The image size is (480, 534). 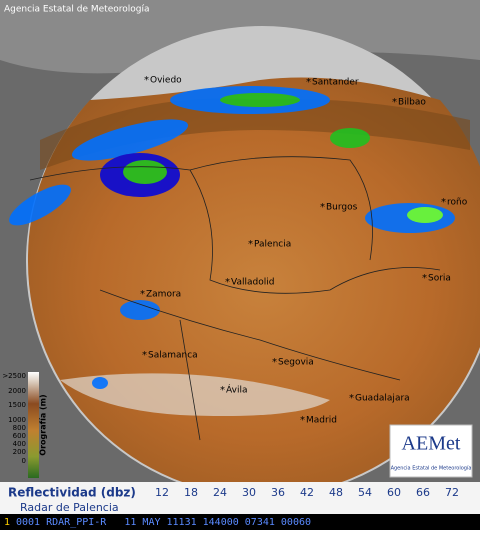 I want to click on level-label: 54, so click(x=365, y=492).